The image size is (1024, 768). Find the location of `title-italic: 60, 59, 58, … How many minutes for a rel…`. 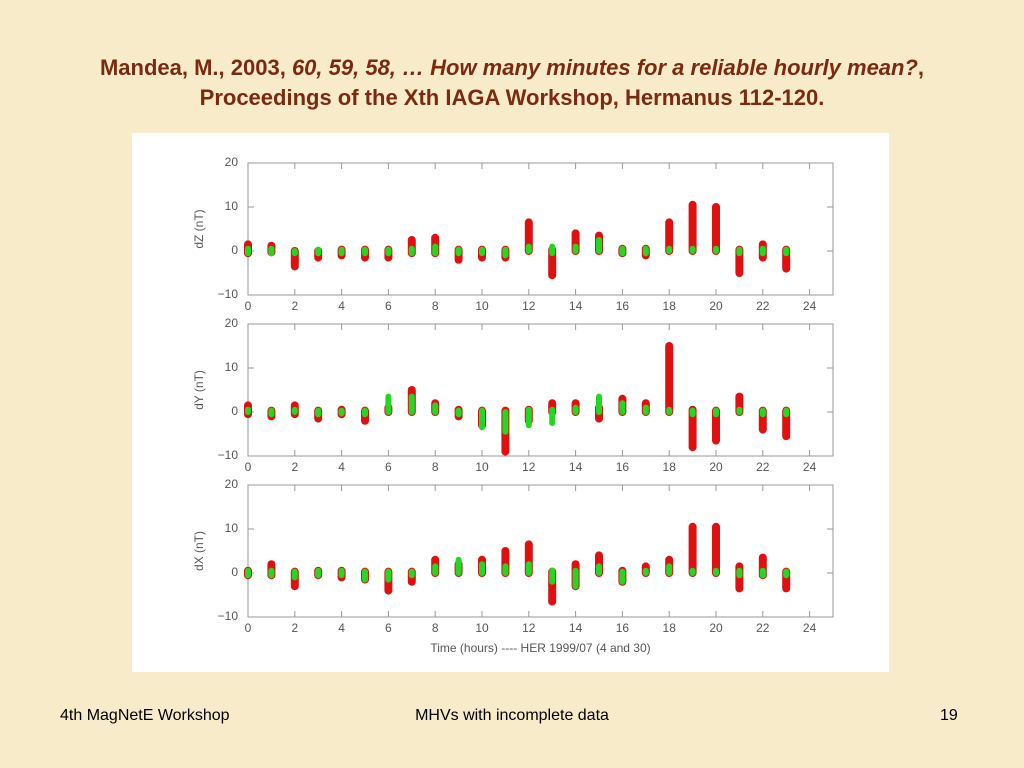

title-italic: 60, 59, 58, … How many minutes for a rel… is located at coordinates (604, 67).